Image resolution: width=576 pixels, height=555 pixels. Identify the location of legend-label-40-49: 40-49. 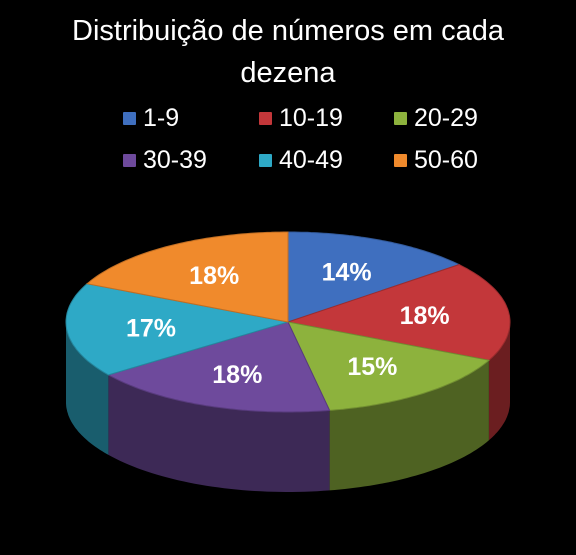
(311, 160).